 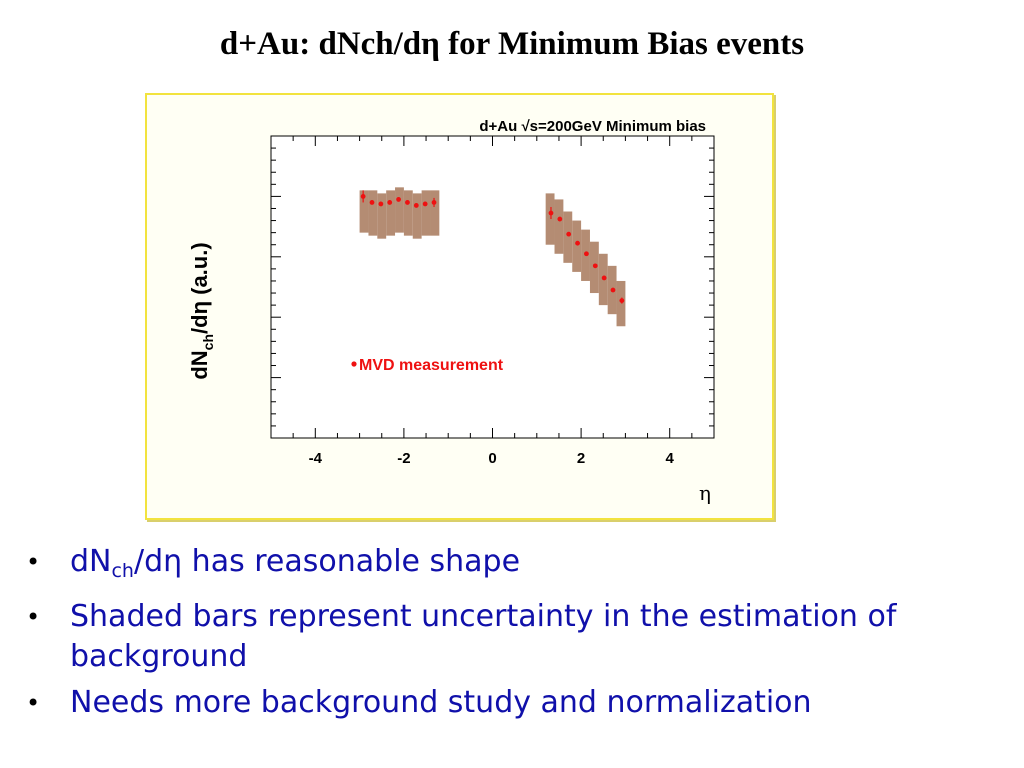 I want to click on y-axis-label-sub: ch, so click(x=208, y=342).